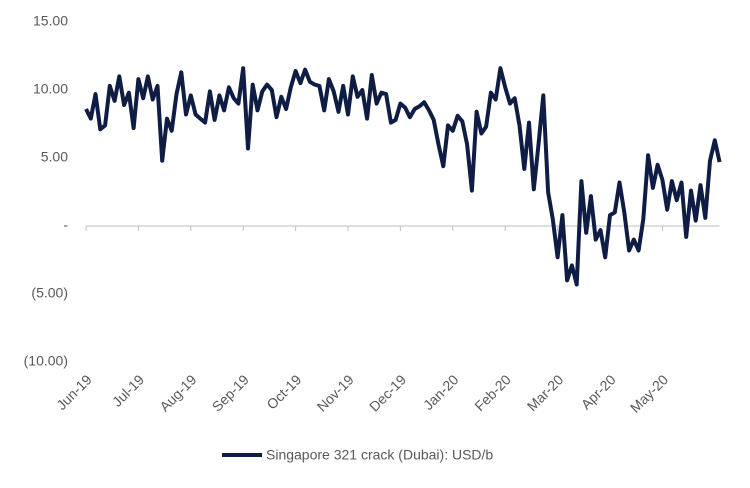 Image resolution: width=750 pixels, height=488 pixels. Describe the element at coordinates (335, 392) in the screenshot. I see `x-tick-label: Nov-19` at that location.